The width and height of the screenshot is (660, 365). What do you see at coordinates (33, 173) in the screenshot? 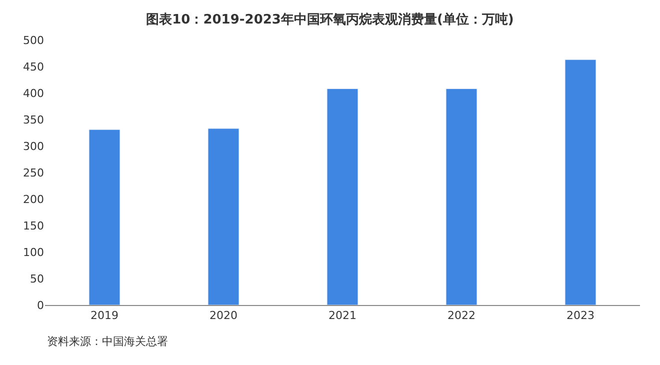
I see `y-tick-label: 250` at bounding box center [33, 173].